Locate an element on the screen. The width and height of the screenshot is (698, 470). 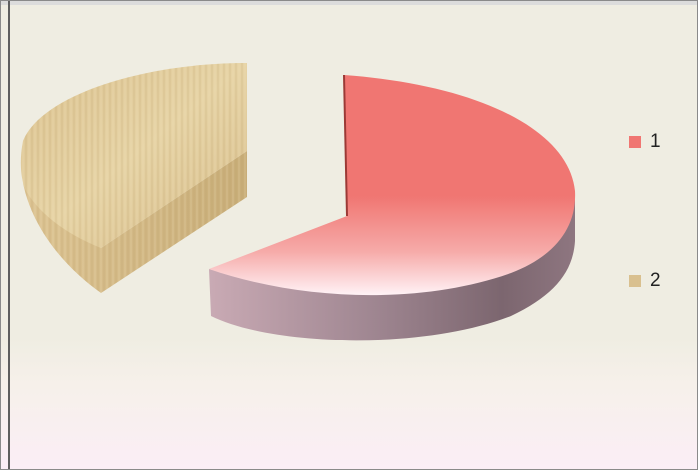
legend-item-2: 2 is located at coordinates (645, 281).